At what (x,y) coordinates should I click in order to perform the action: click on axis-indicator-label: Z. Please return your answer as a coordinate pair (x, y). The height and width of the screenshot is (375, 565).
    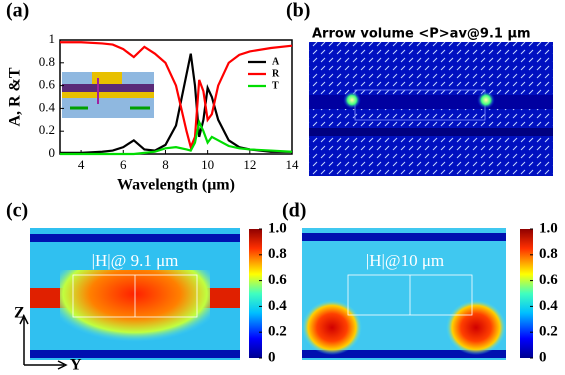
    Looking at the image, I should click on (19, 313).